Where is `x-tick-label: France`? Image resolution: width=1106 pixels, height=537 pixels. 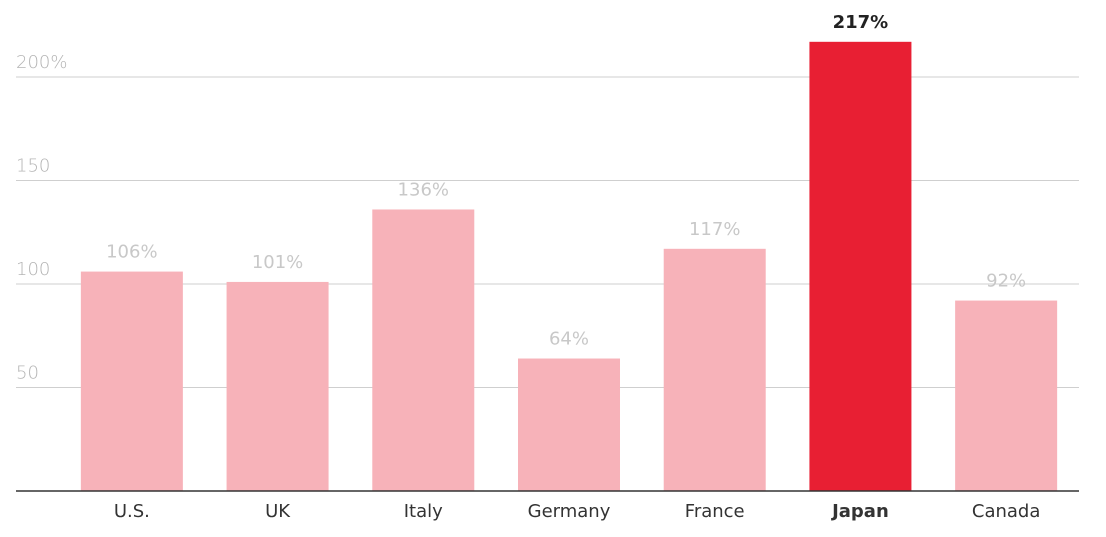 x-tick-label: France is located at coordinates (715, 511).